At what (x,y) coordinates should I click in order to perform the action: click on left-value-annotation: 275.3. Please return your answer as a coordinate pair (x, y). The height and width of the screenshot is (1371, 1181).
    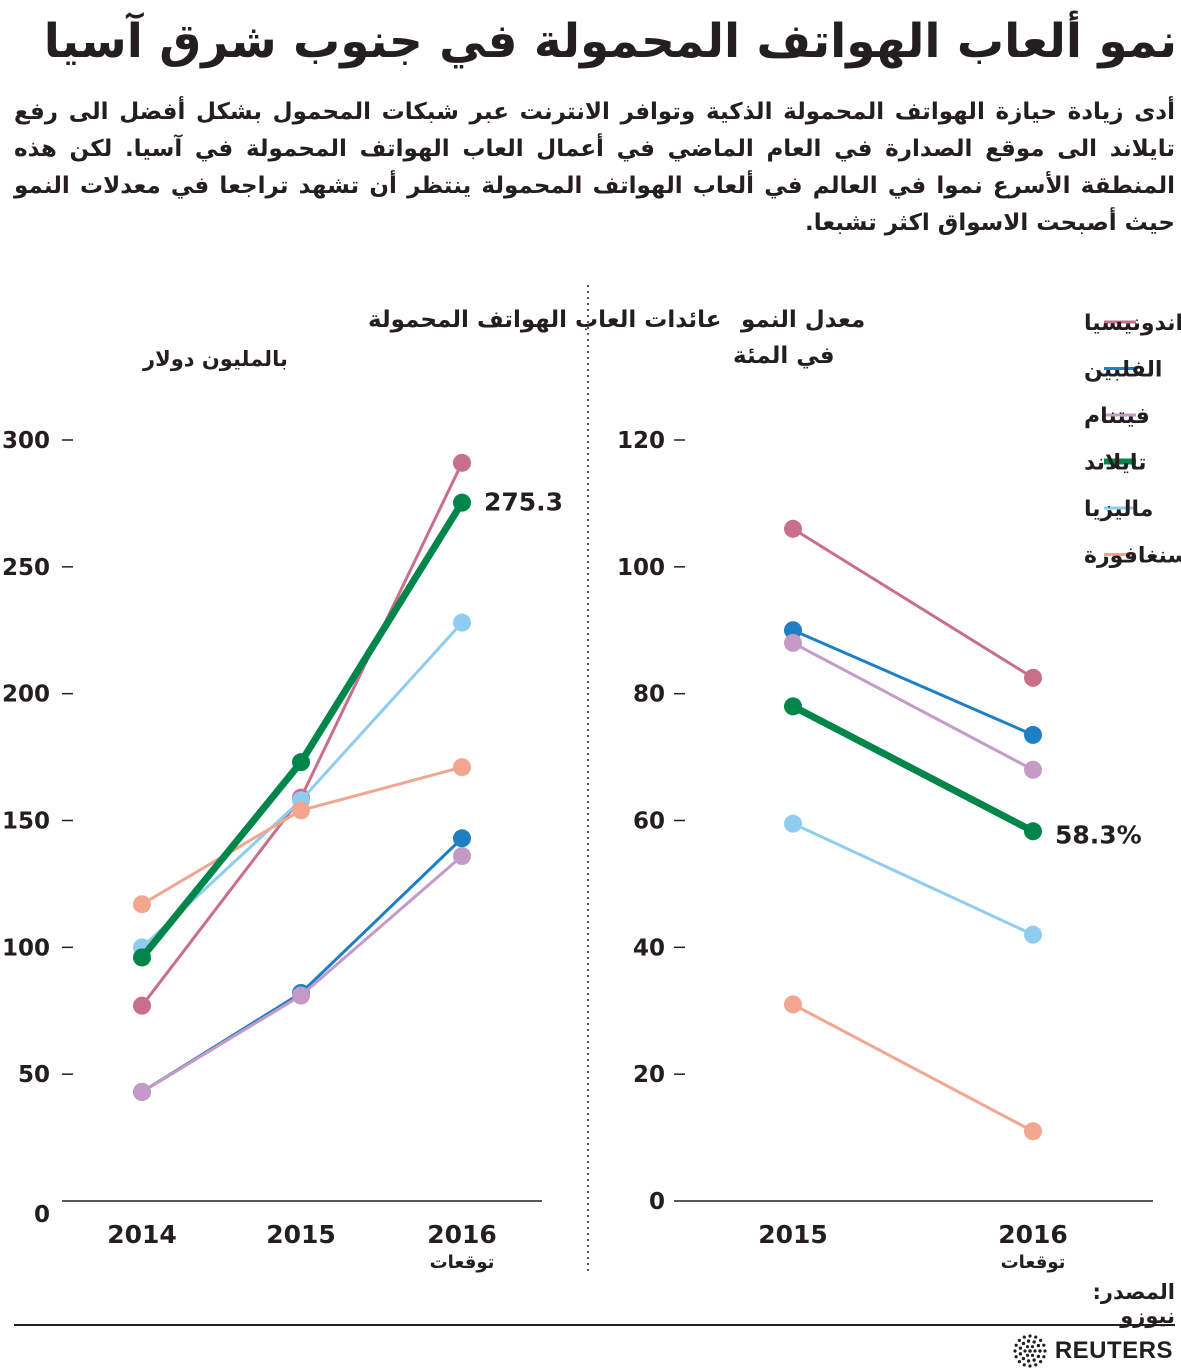
    Looking at the image, I should click on (523, 502).